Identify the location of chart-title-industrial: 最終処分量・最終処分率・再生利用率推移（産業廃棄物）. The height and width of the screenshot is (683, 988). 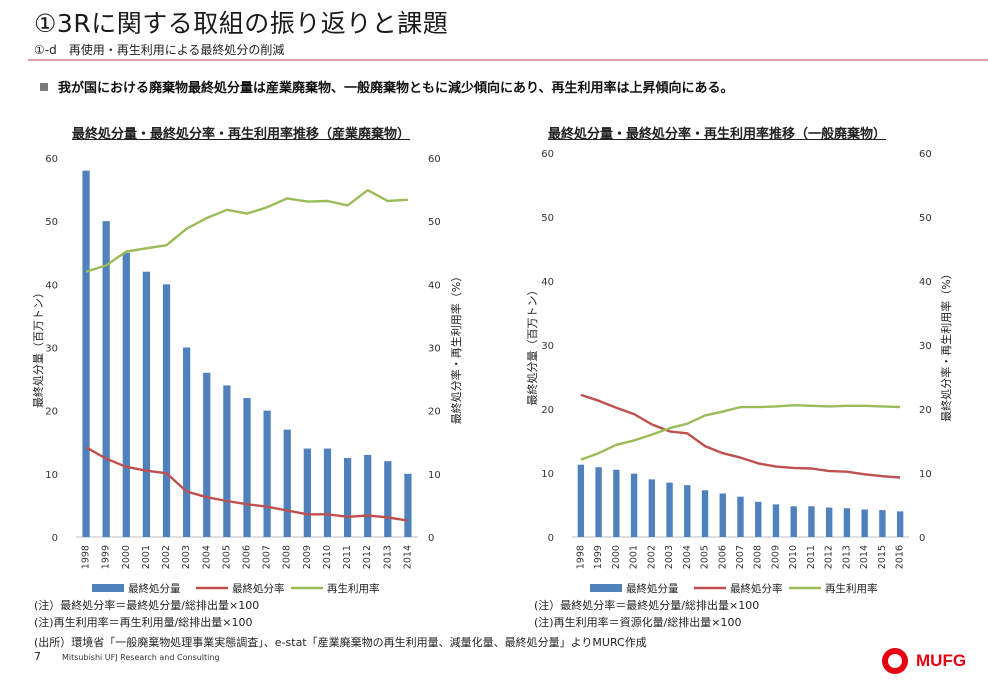
(241, 134).